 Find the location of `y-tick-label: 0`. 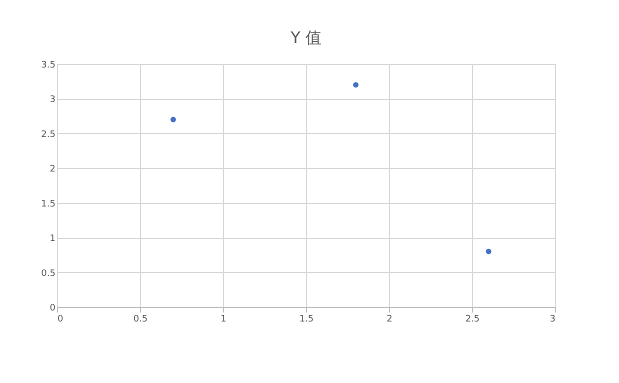

y-tick-label: 0 is located at coordinates (53, 309).